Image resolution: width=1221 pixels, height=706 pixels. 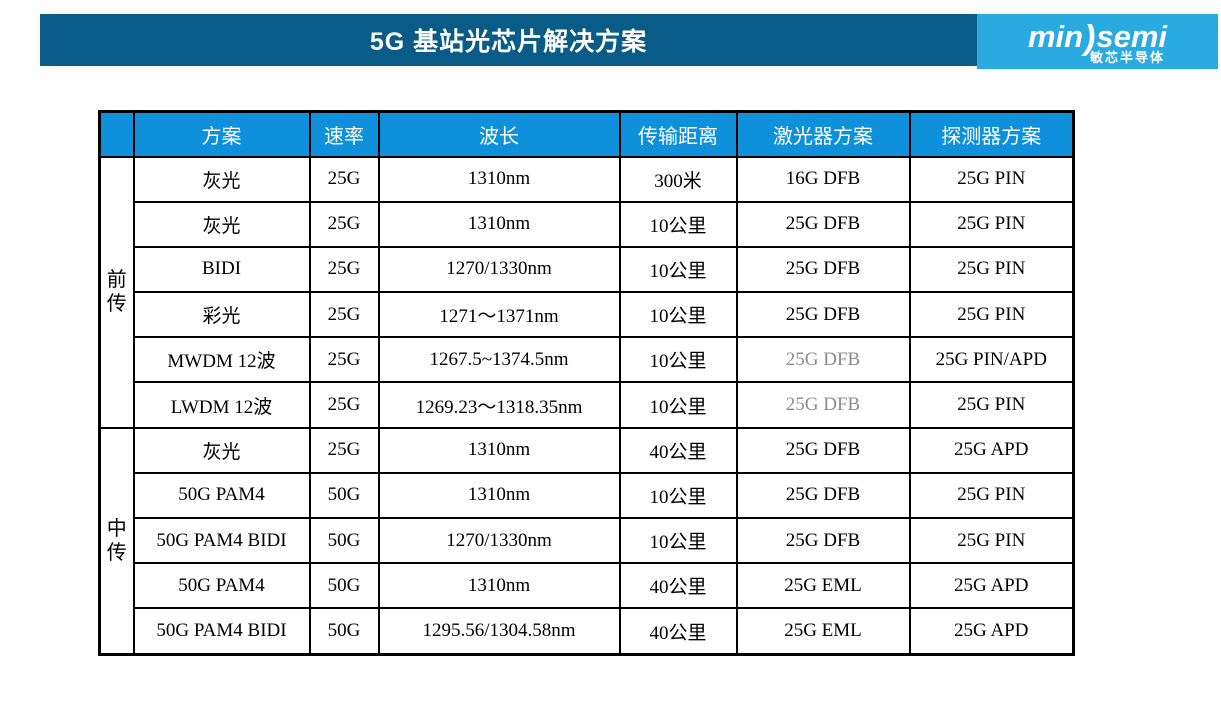 What do you see at coordinates (678, 134) in the screenshot?
I see `header-cell: 传输距离` at bounding box center [678, 134].